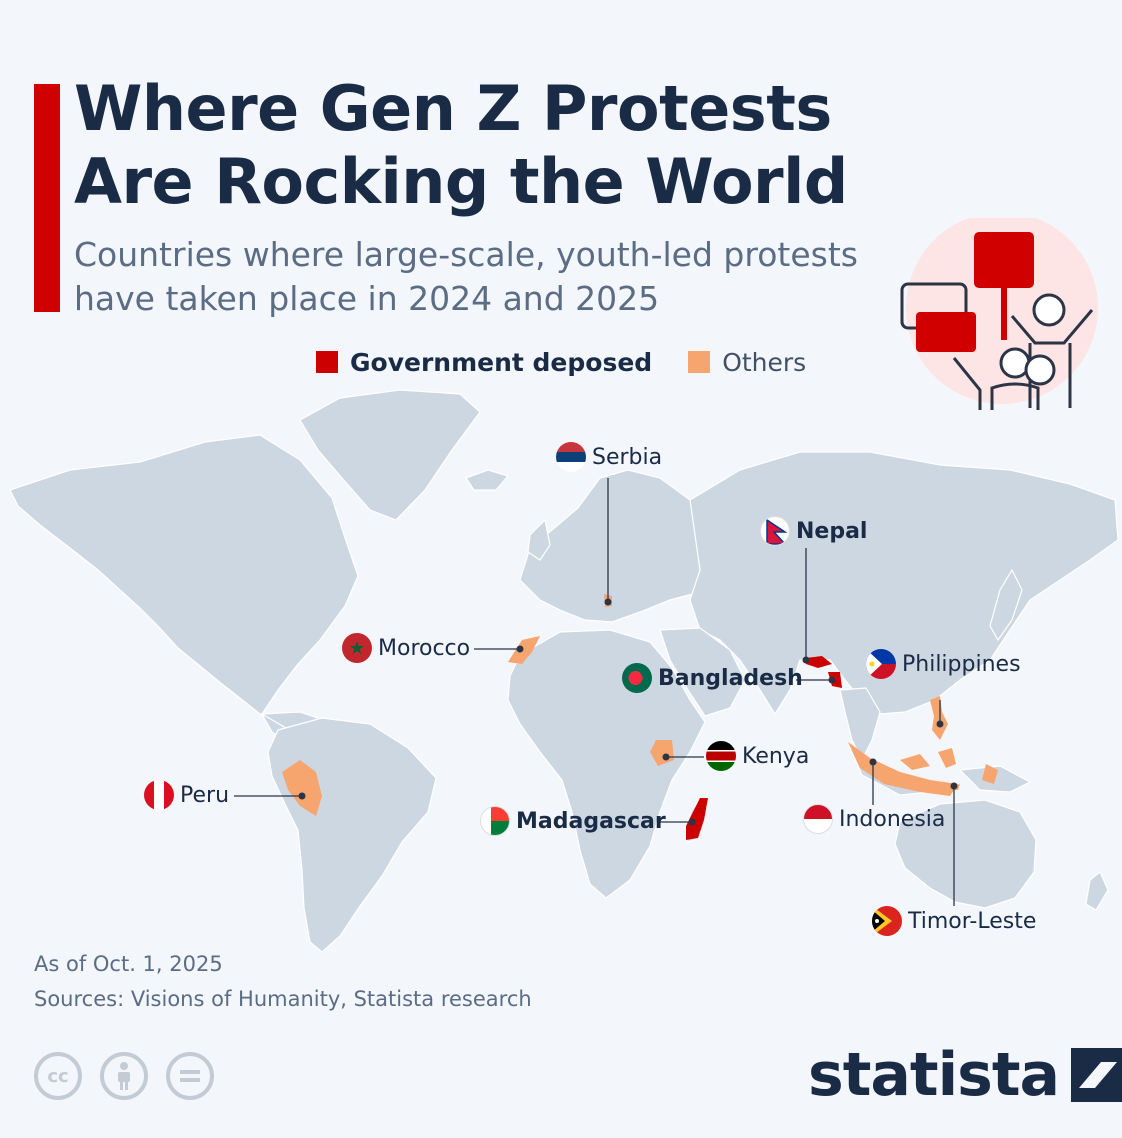 This screenshot has width=1122, height=1138. What do you see at coordinates (999, 314) in the screenshot?
I see `protest-illustration-icon` at bounding box center [999, 314].